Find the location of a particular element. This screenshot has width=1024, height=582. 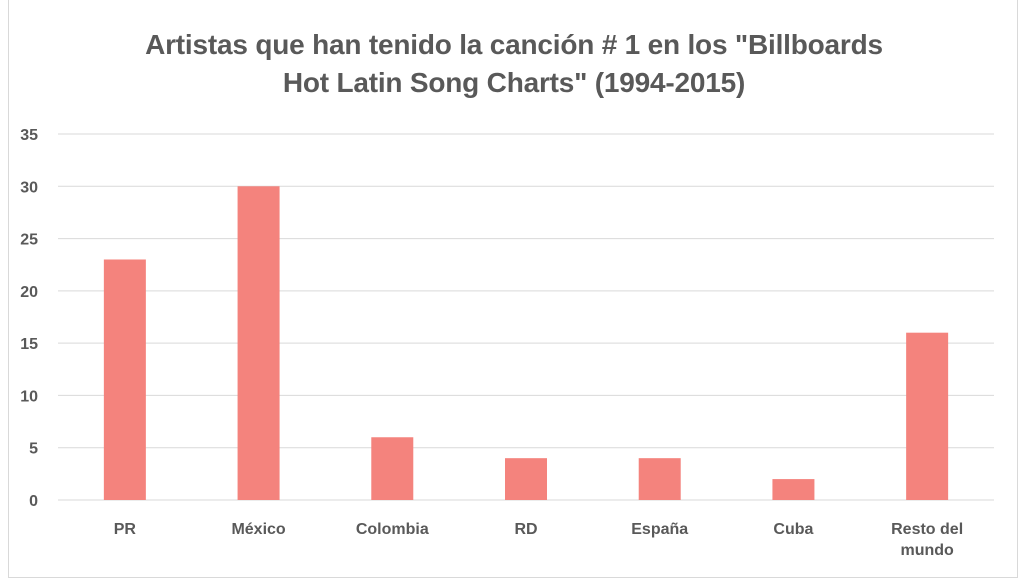

y-tick-label-35: 35 is located at coordinates (29, 135).